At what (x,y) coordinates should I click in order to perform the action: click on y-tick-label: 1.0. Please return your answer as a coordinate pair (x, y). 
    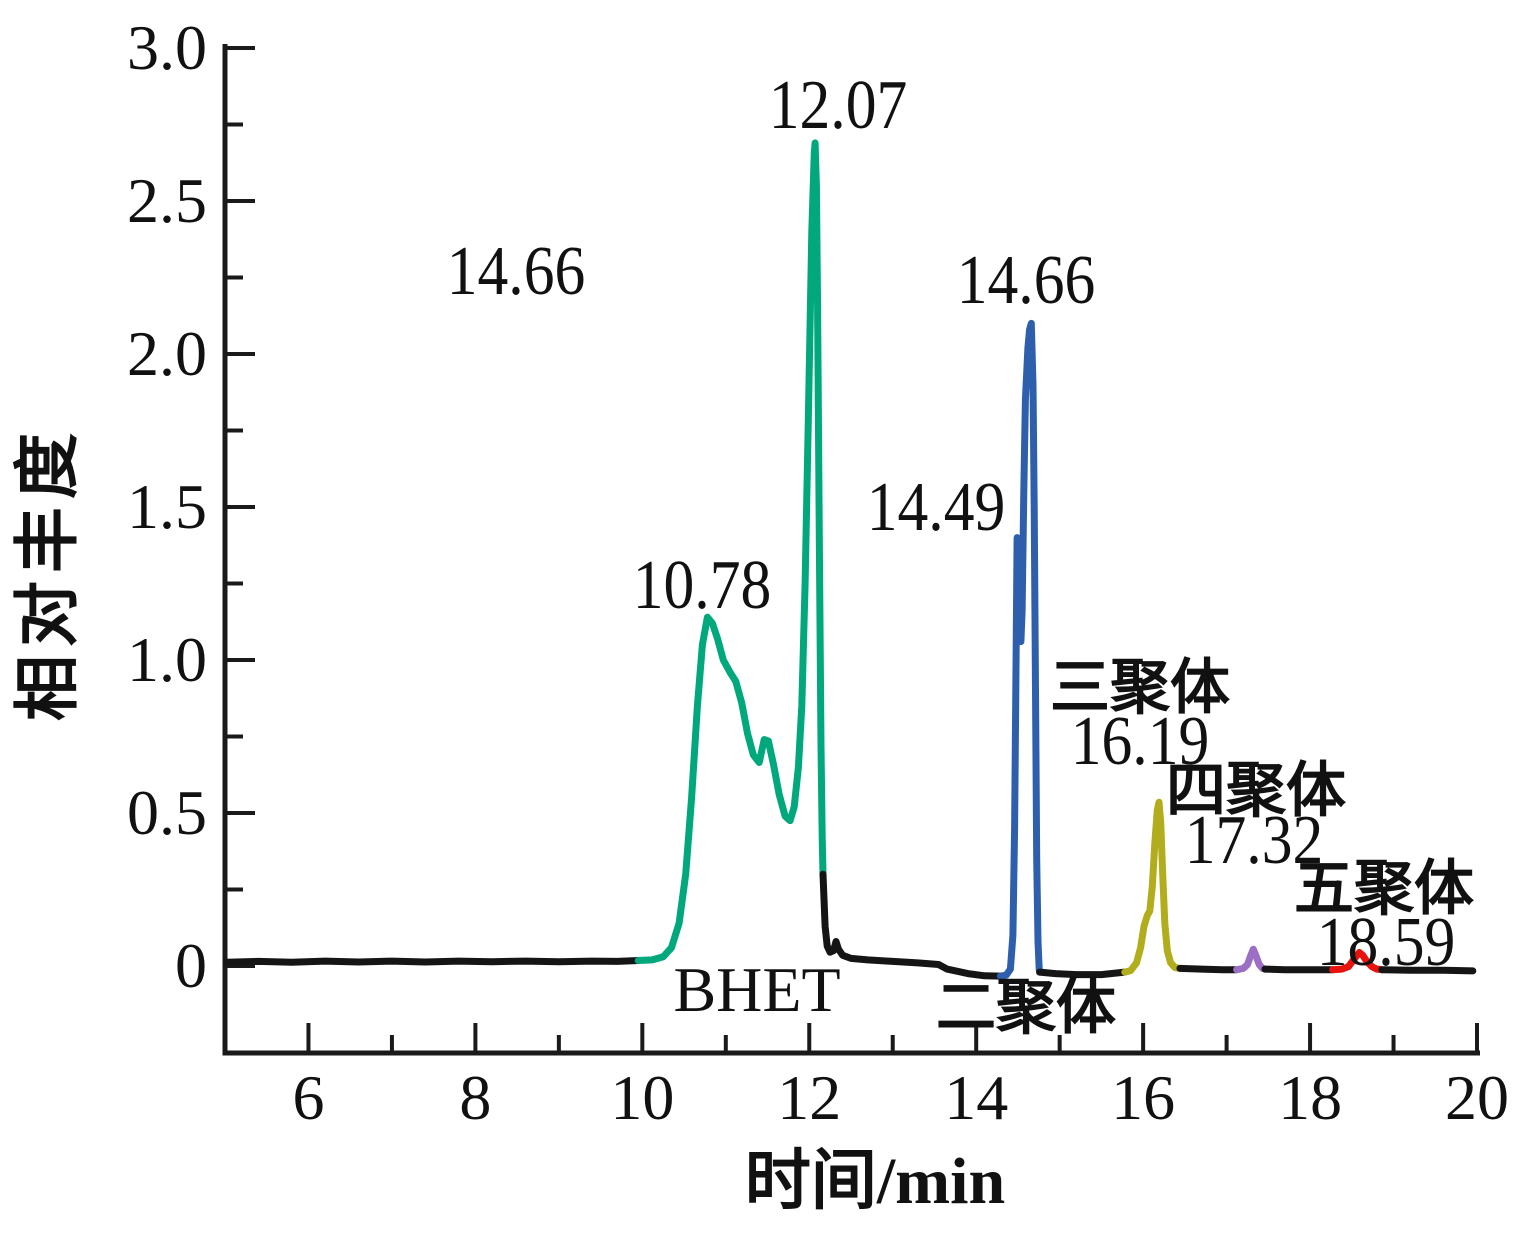
    Looking at the image, I should click on (167, 659).